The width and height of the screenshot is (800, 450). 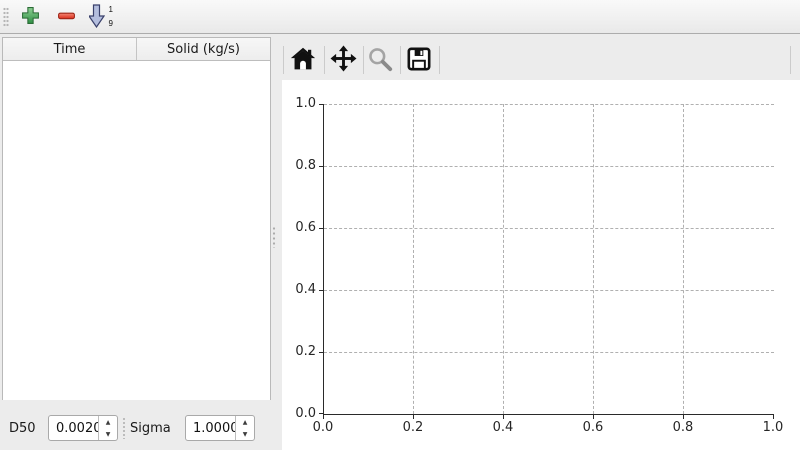 I want to click on panel-splitter-handle, so click(x=274, y=237).